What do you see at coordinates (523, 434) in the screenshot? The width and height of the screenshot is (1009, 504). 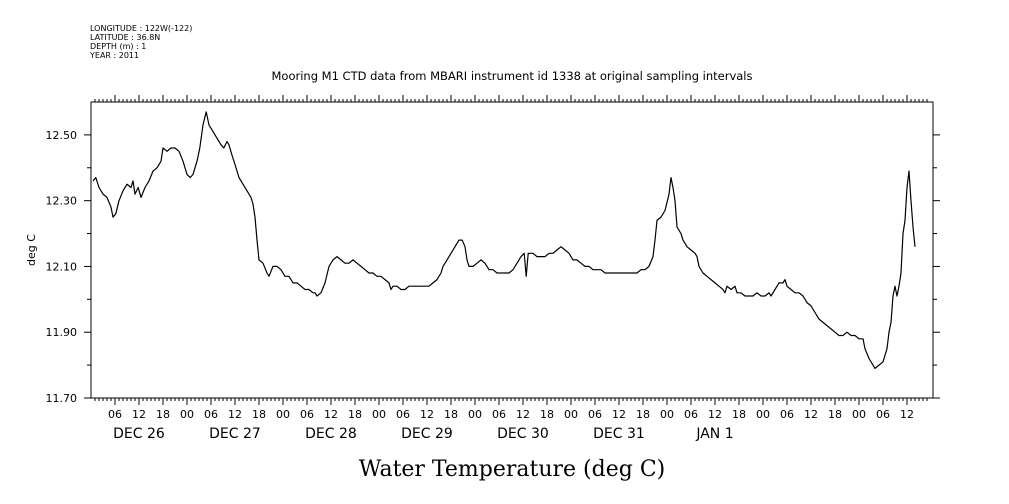 I see `x-day-label: DEC 30` at bounding box center [523, 434].